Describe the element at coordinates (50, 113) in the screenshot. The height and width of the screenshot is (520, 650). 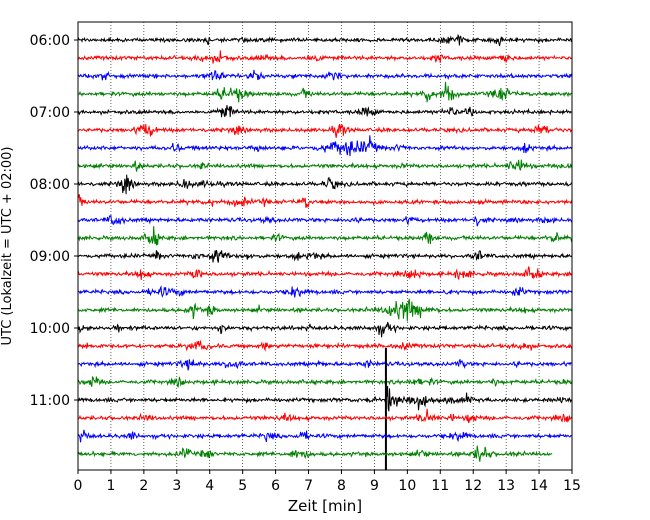
I see `y-tick-label: 07:00` at that location.